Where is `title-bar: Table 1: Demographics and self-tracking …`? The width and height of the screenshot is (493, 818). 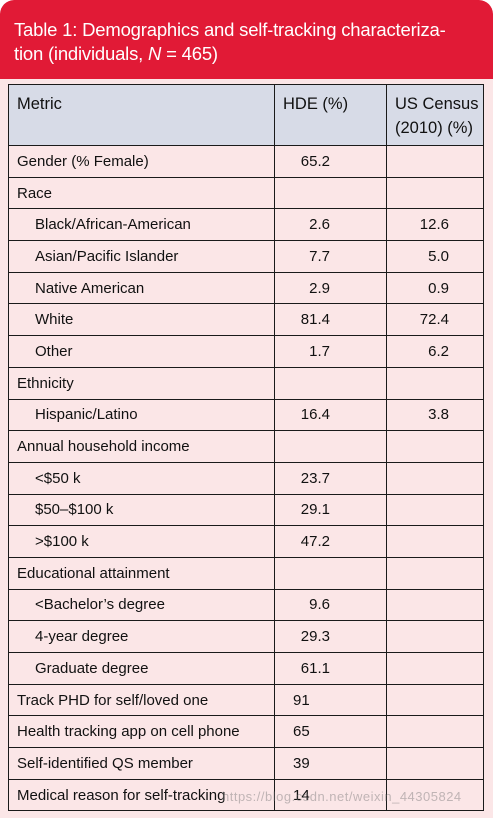
title-bar: Table 1: Demographics and self-tracking … is located at coordinates (246, 39).